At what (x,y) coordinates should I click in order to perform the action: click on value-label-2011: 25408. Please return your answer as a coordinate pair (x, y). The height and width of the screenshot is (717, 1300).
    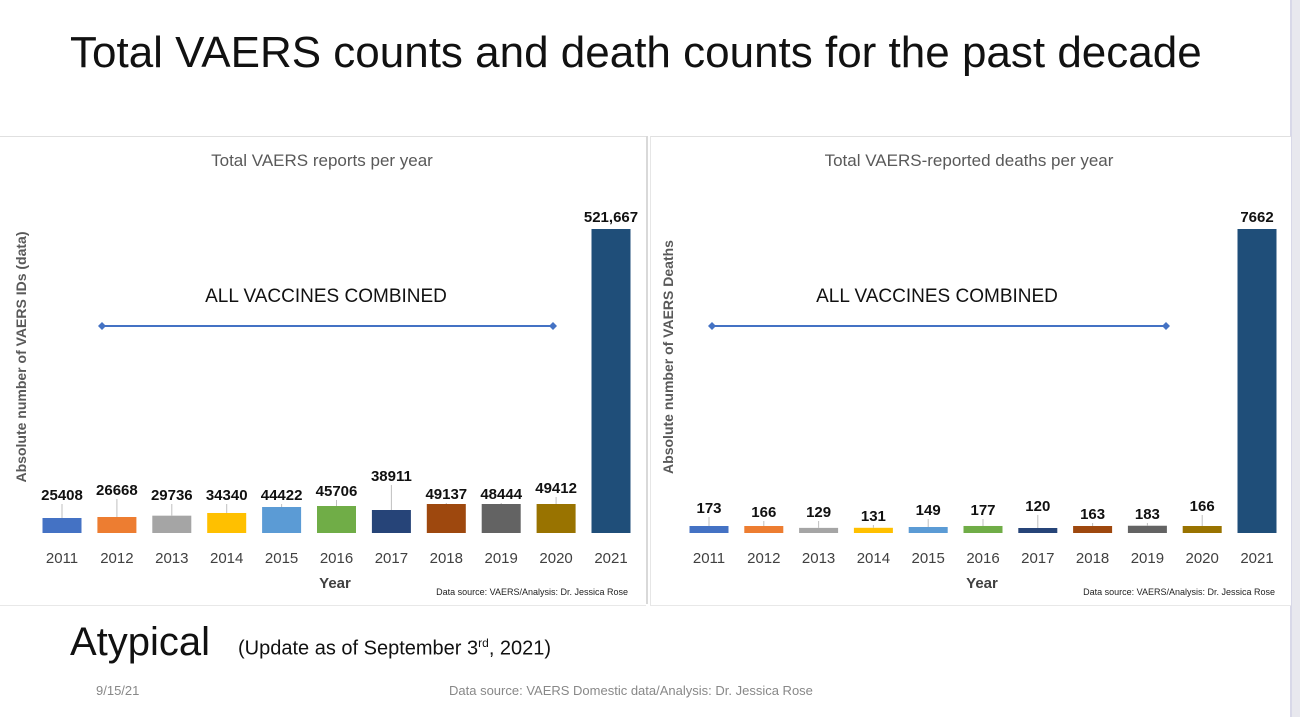
    Looking at the image, I should click on (62, 495).